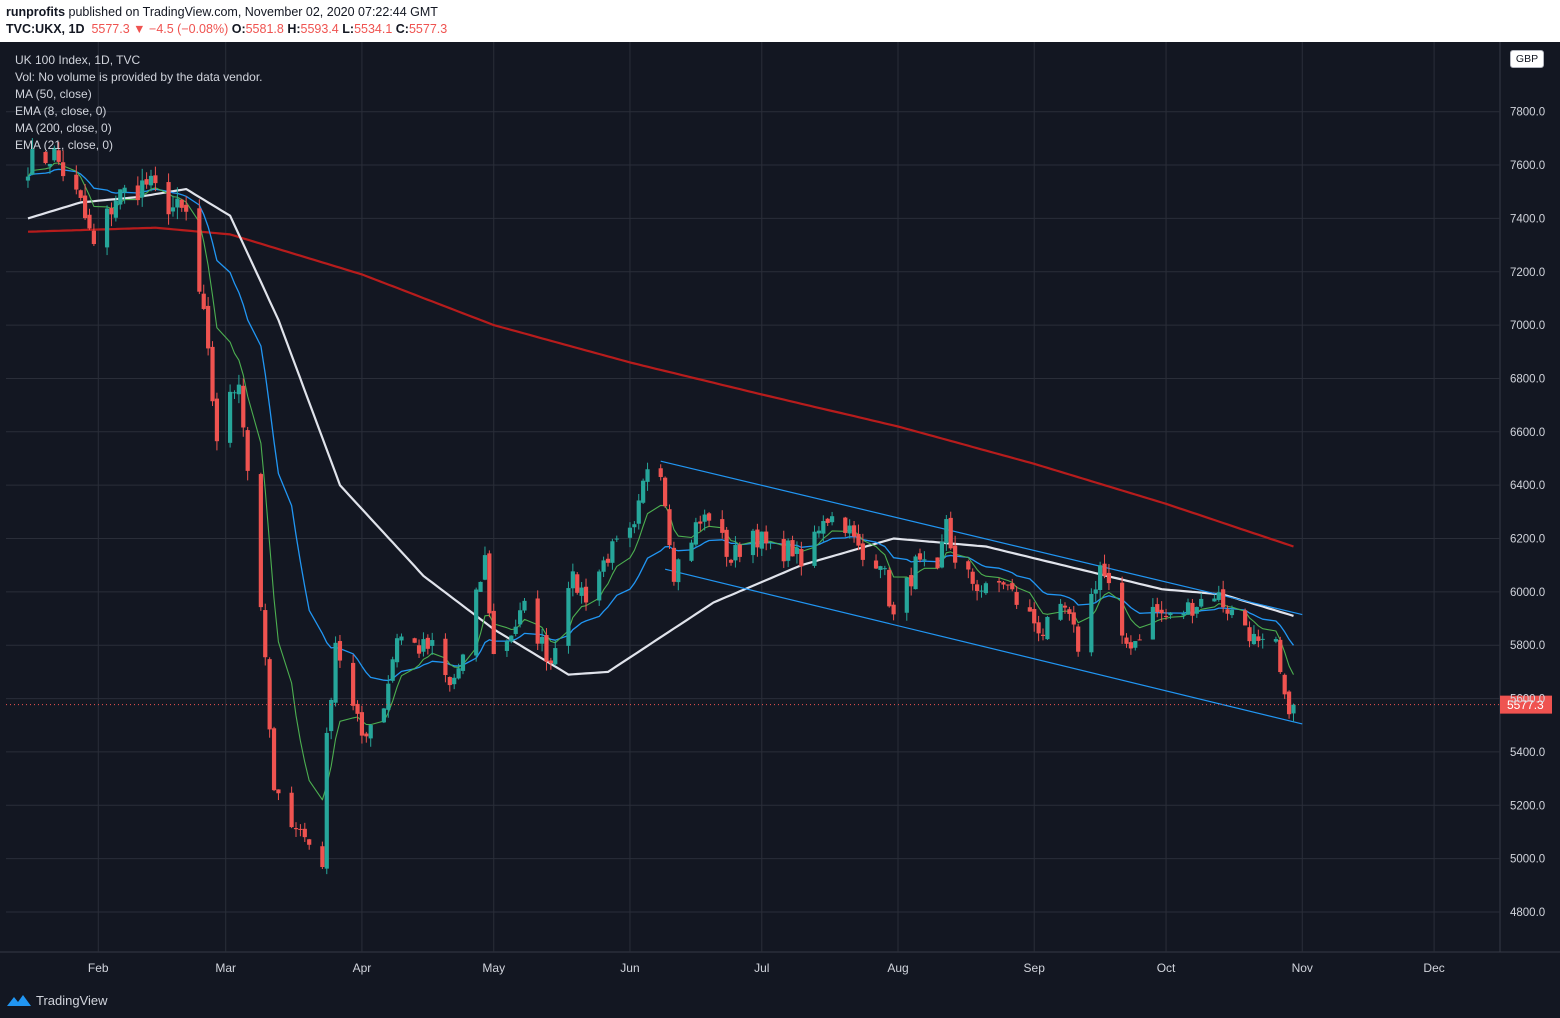  I want to click on low-value: 5534.1, so click(373, 29).